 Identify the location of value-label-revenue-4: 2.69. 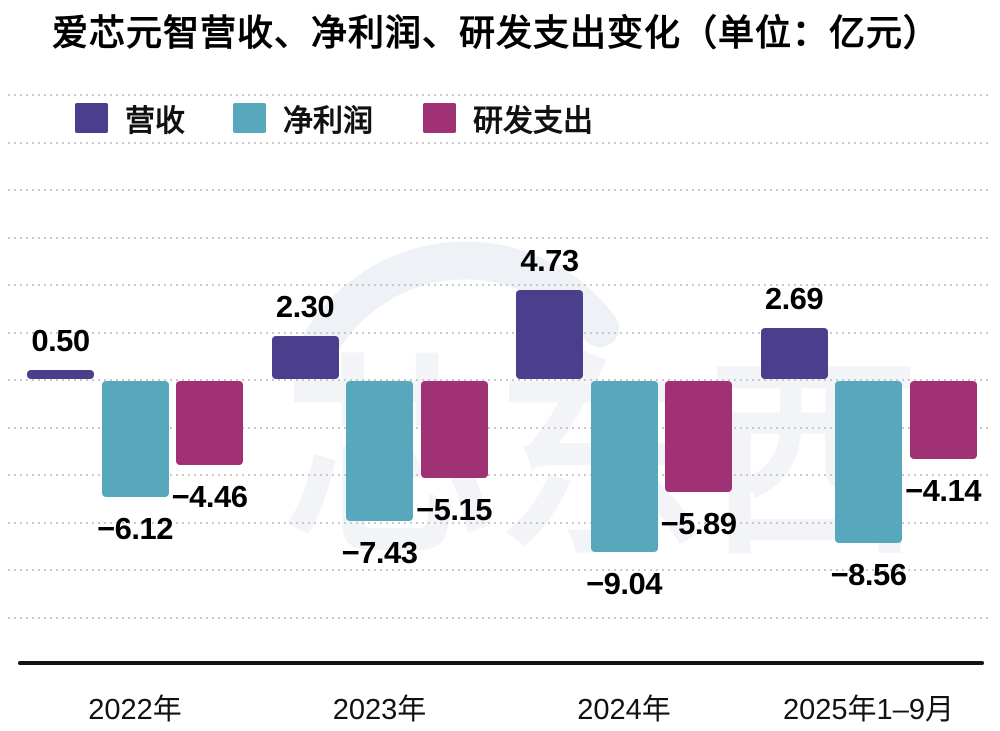
(794, 298).